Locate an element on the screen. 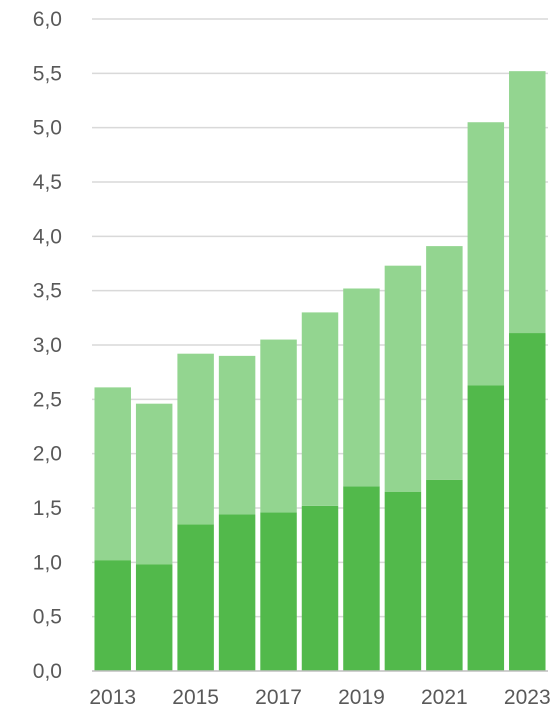  y-tick-label: 3,5 is located at coordinates (47, 291).